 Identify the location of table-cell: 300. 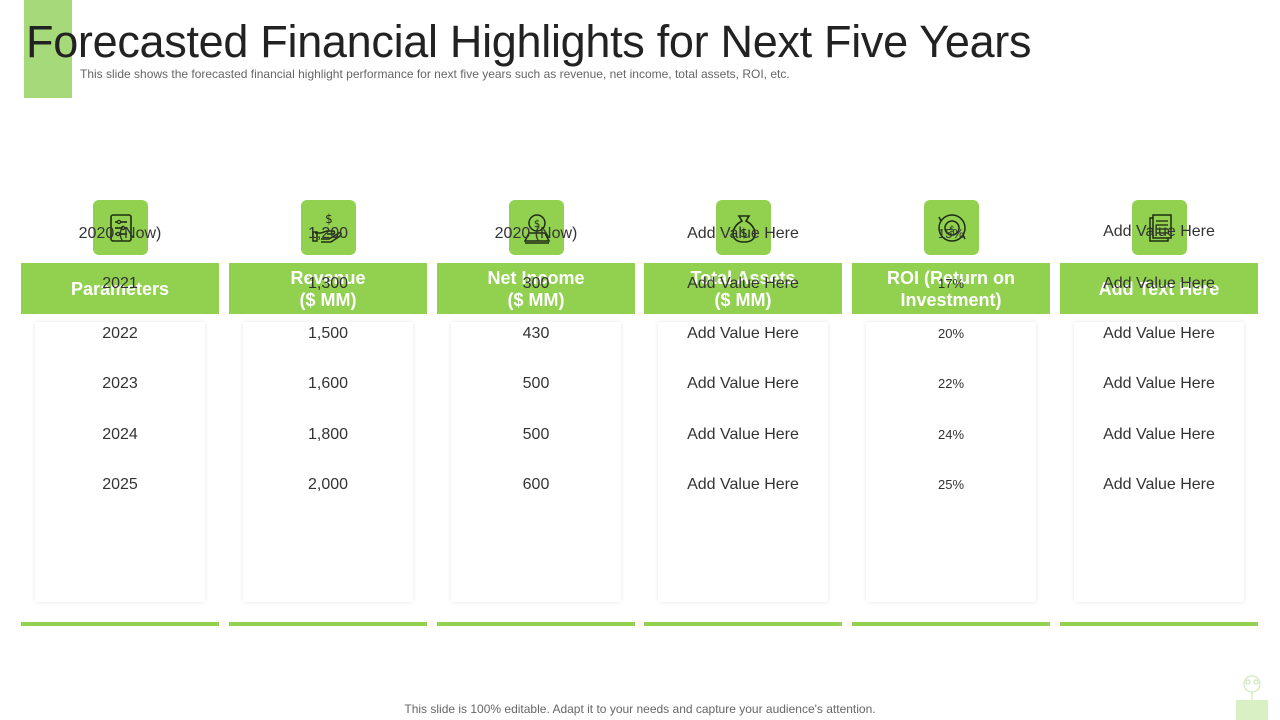
(536, 283).